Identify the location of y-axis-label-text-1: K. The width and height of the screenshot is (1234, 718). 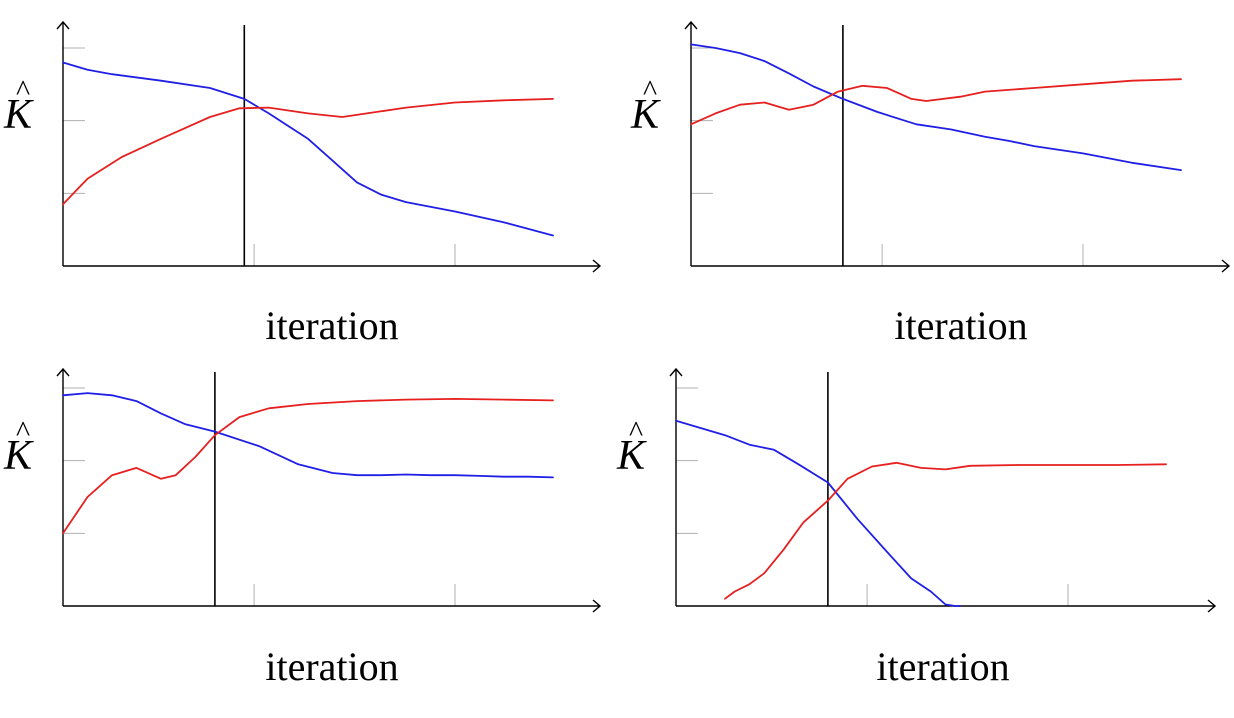
(18, 115).